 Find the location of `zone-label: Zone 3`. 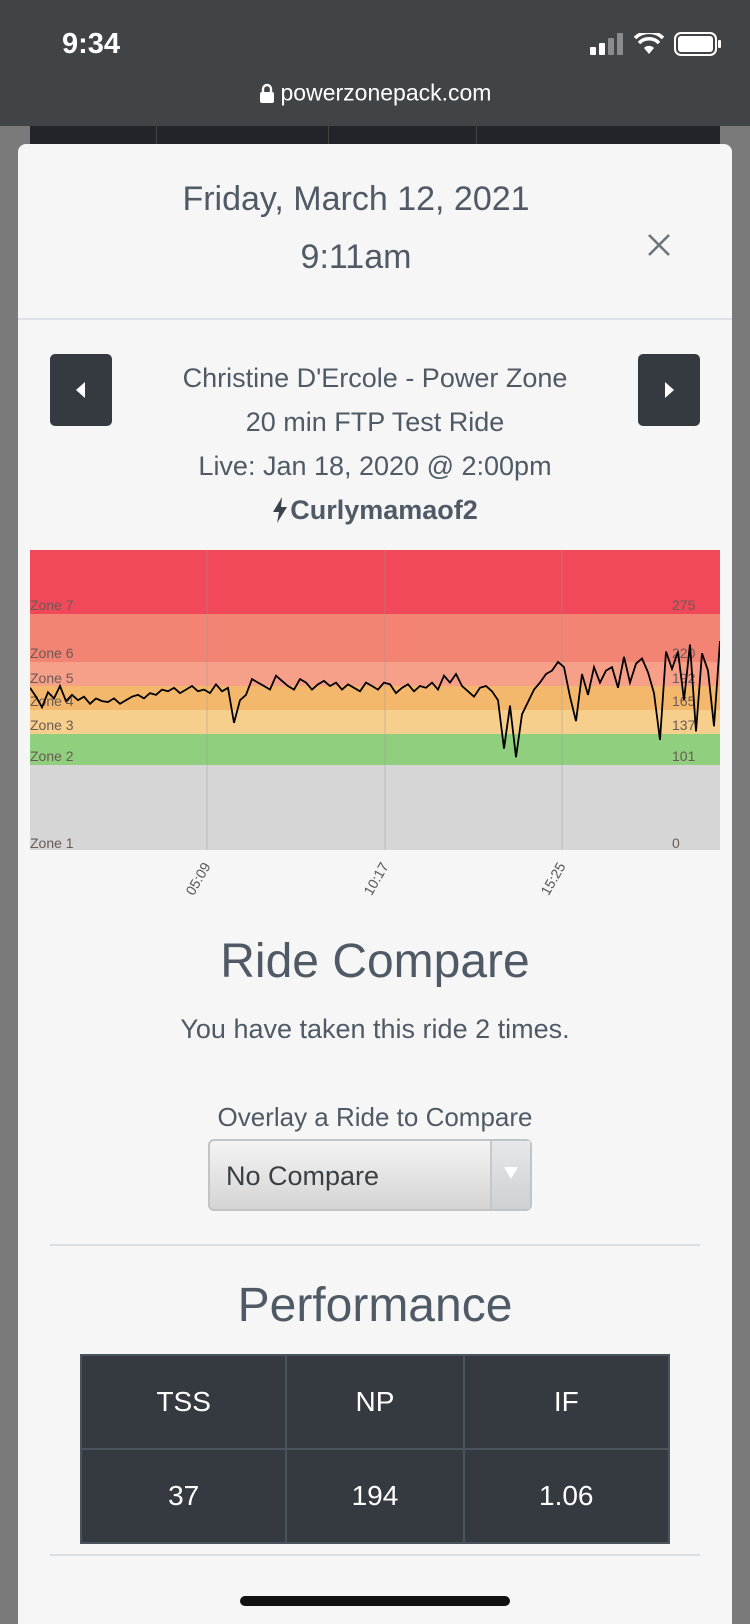

zone-label: Zone 3 is located at coordinates (52, 725).